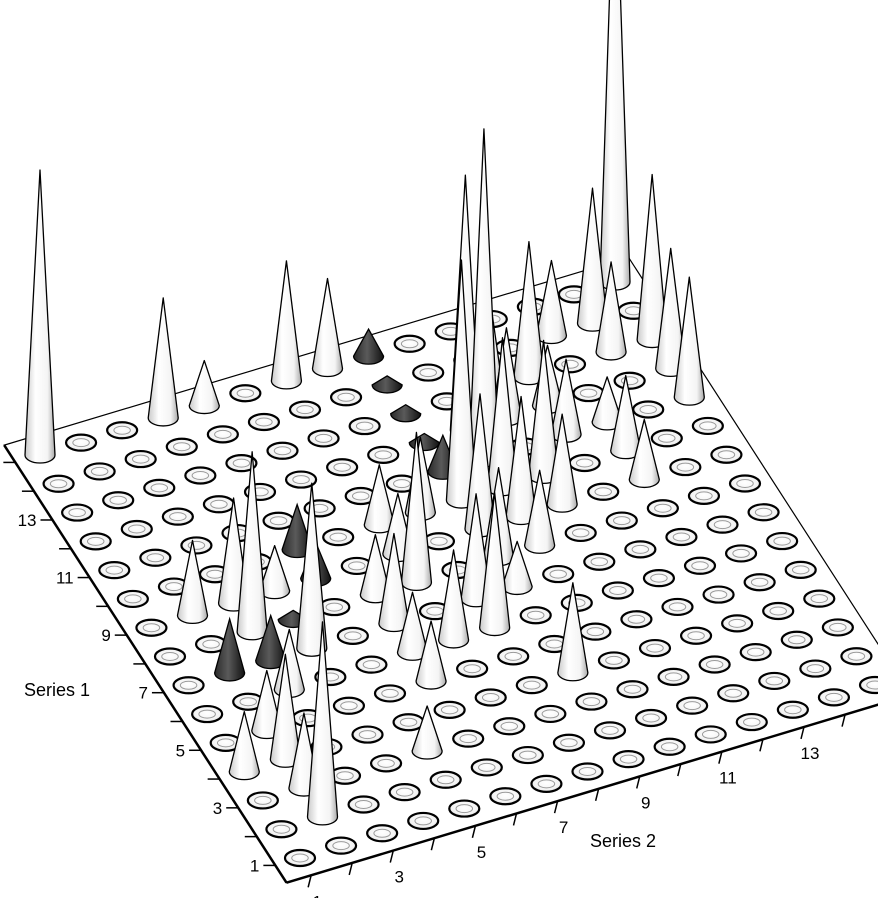  Describe the element at coordinates (229, 649) in the screenshot. I see `dark-cone-body` at that location.